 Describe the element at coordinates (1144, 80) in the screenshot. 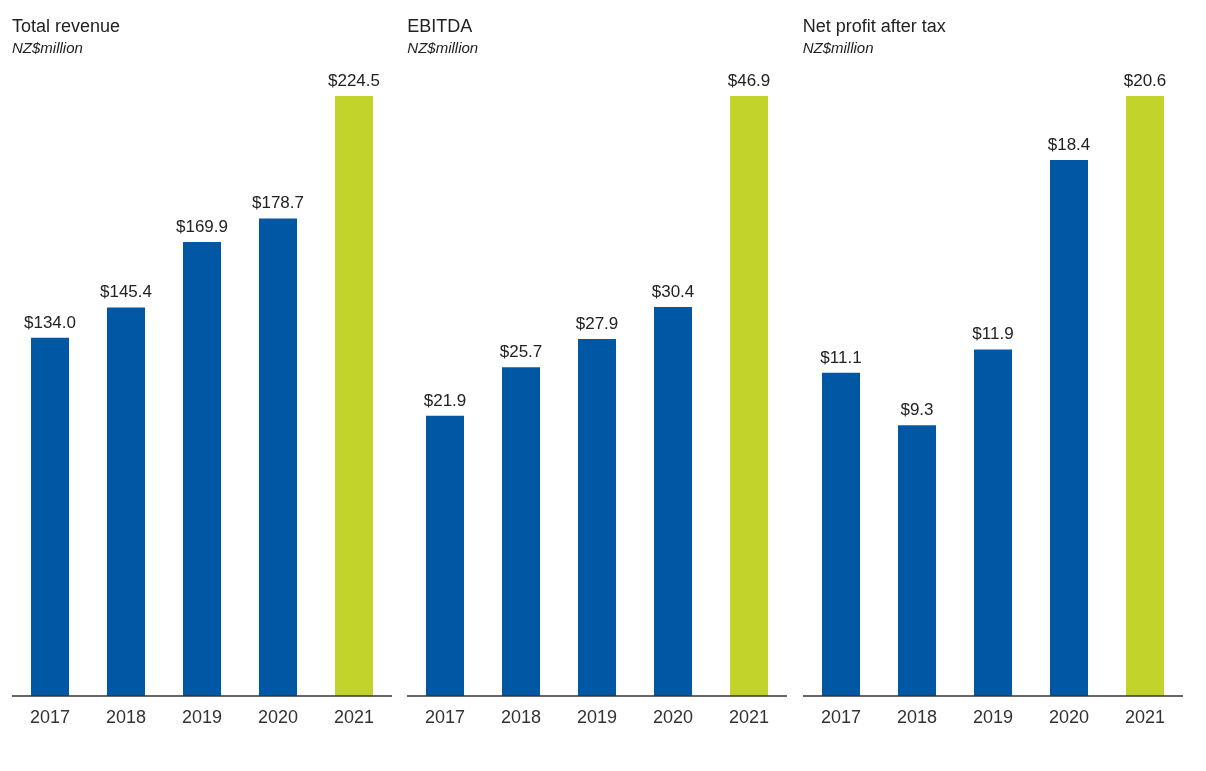

I see `data-label: $20.6` at that location.